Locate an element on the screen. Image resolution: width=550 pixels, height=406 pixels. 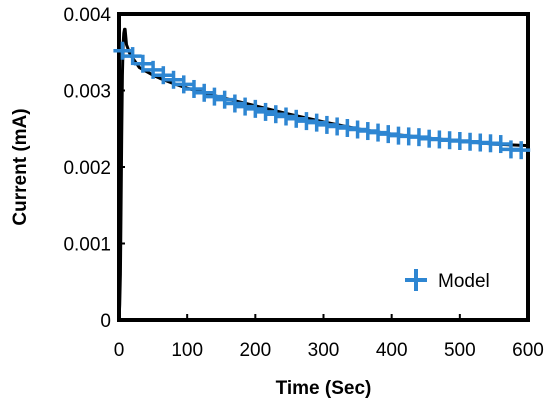
y-tick-label: 0.002 is located at coordinates (87, 168).